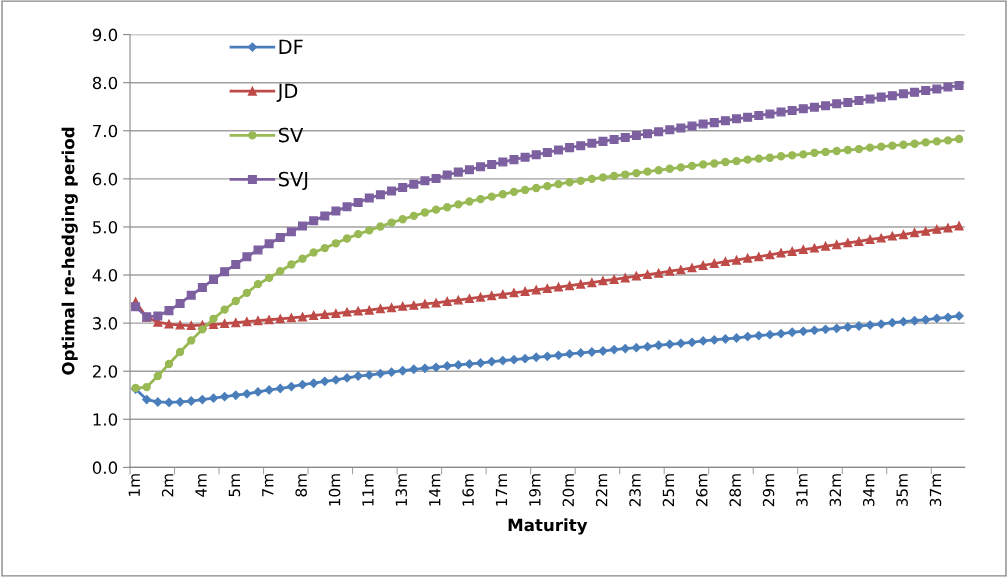  I want to click on x-tick-label: 7m, so click(268, 485).